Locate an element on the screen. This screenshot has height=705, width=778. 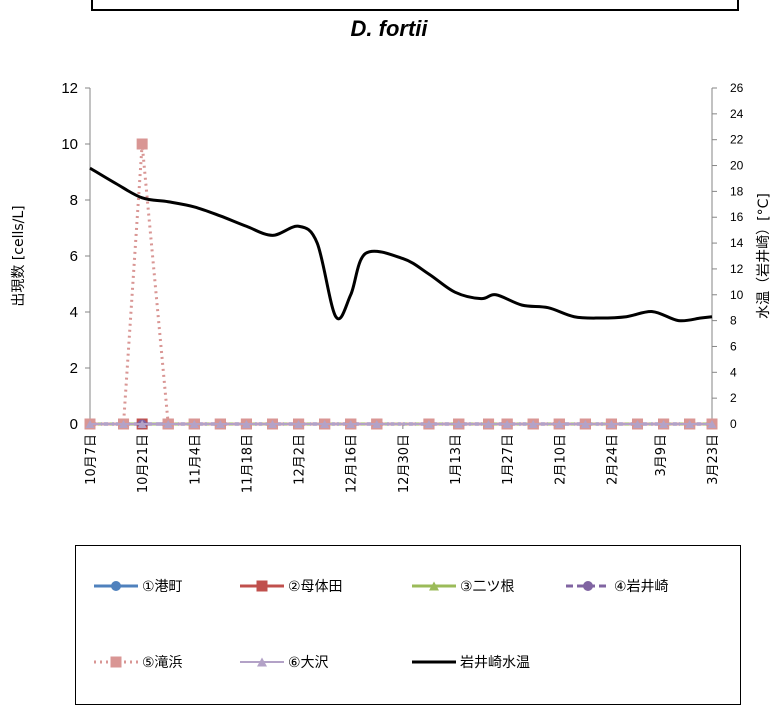
x-tick-label: 2月10日 is located at coordinates (560, 459).